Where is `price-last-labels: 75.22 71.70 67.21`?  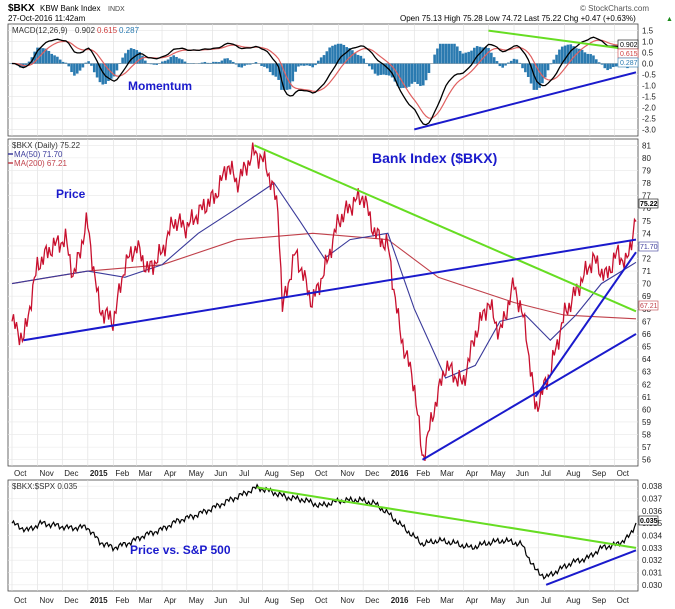
price-last-labels: 75.22 71.70 67.21 is located at coordinates (648, 254).